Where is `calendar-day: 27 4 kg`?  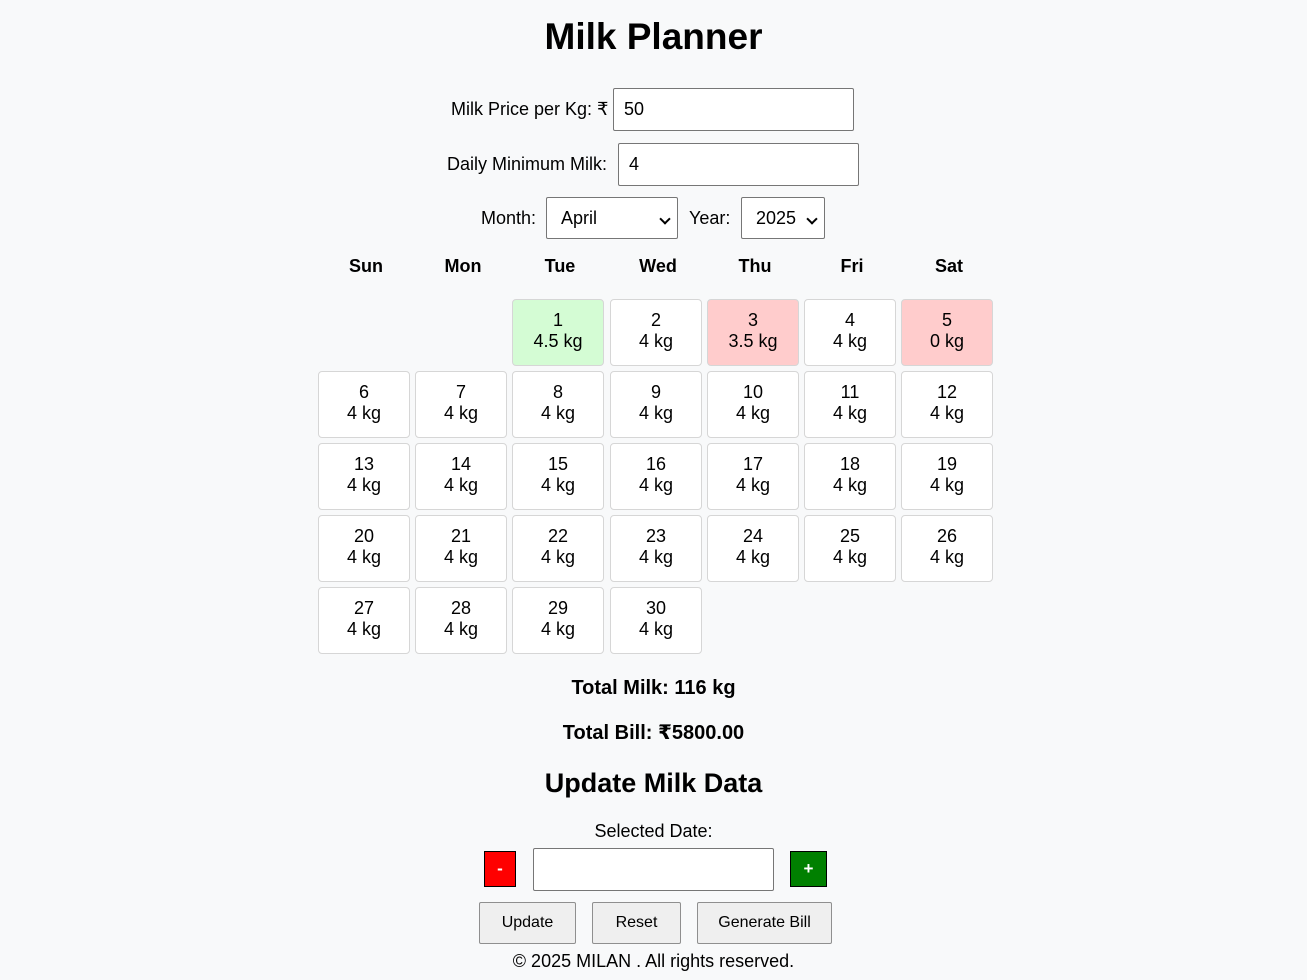
calendar-day: 27 4 kg is located at coordinates (364, 620).